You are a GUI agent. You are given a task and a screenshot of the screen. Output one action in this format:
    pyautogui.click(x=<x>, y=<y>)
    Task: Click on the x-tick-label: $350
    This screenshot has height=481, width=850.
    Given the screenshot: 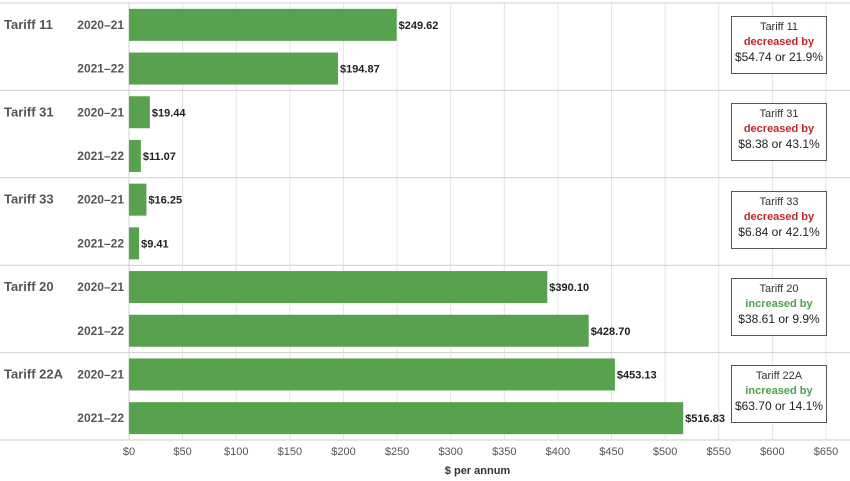 What is the action you would take?
    pyautogui.click(x=504, y=452)
    